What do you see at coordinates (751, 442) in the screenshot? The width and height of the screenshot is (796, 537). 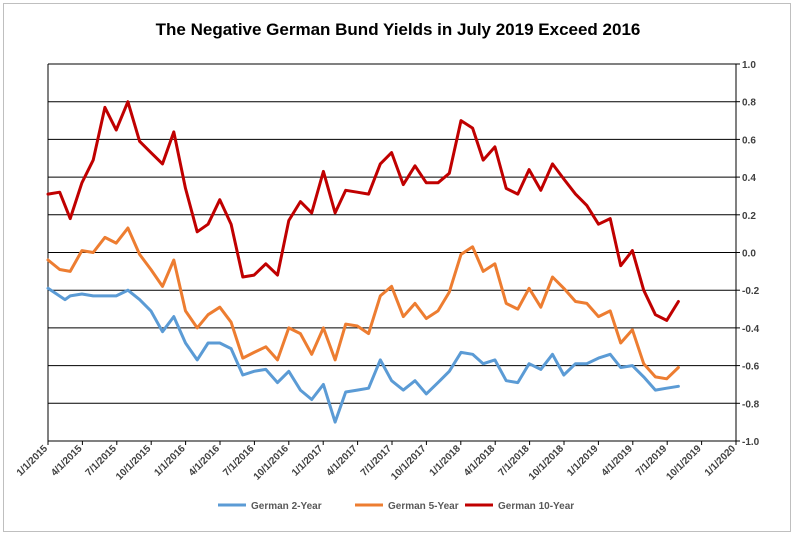 I see `y-tick-label: -1.0` at bounding box center [751, 442].